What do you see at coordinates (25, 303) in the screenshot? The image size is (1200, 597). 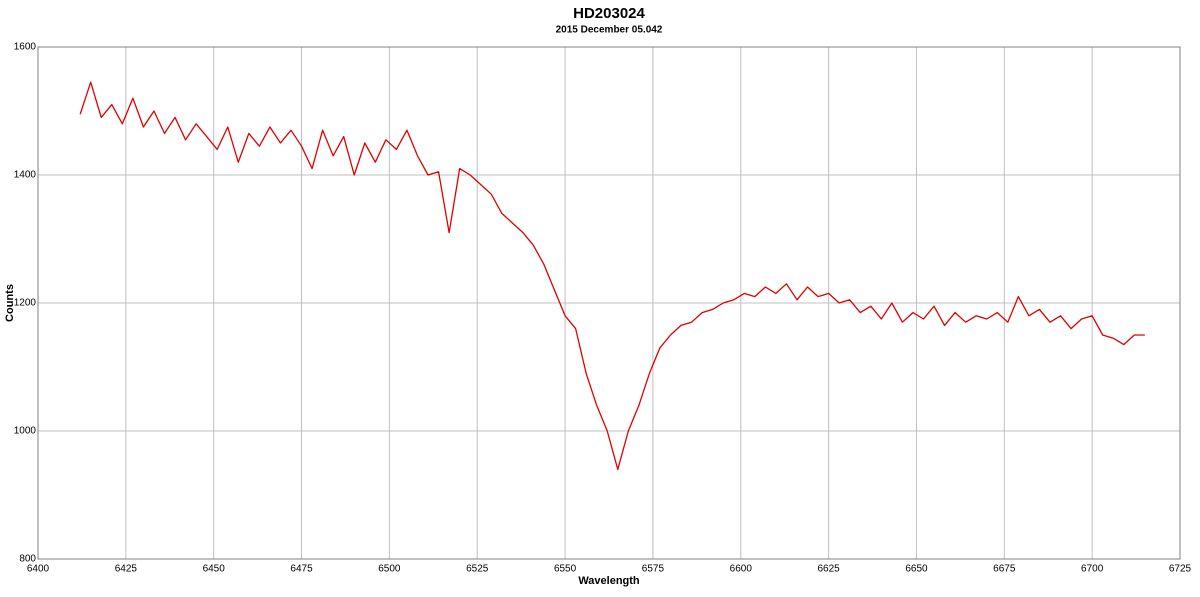 I see `y-tick-label: 1200` at bounding box center [25, 303].